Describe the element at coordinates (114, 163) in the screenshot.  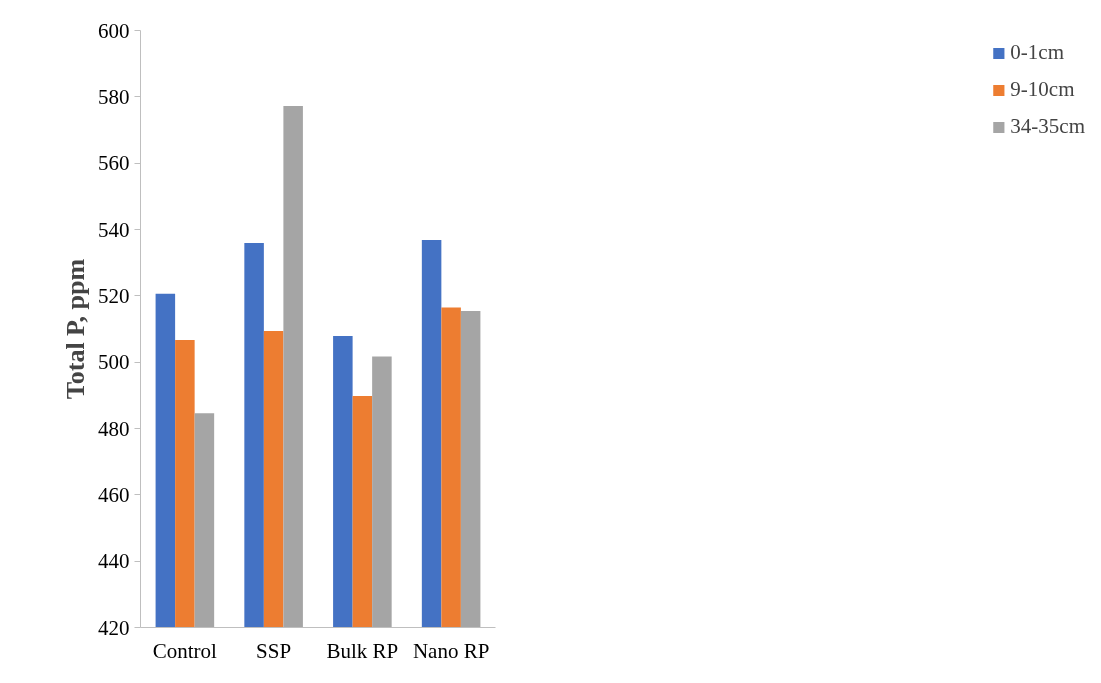
I see `y-tick-label: 560` at that location.